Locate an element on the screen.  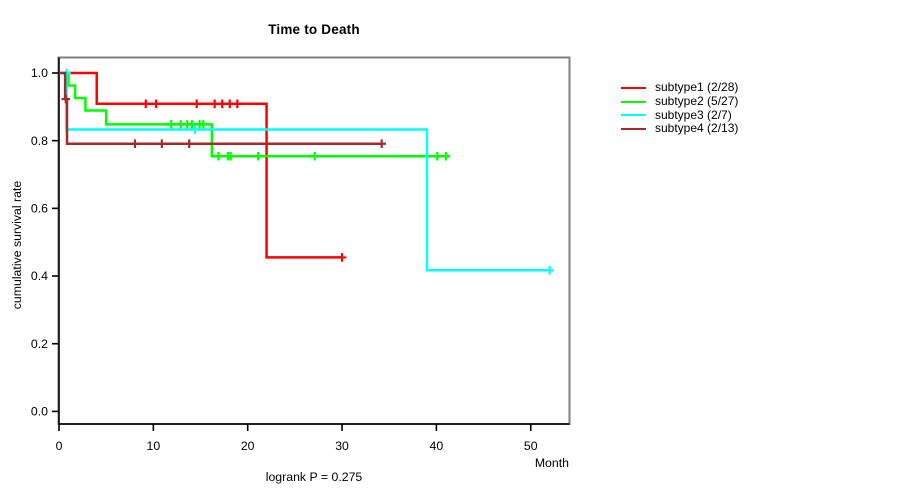
legend-swatch-subtype4 is located at coordinates (633, 129).